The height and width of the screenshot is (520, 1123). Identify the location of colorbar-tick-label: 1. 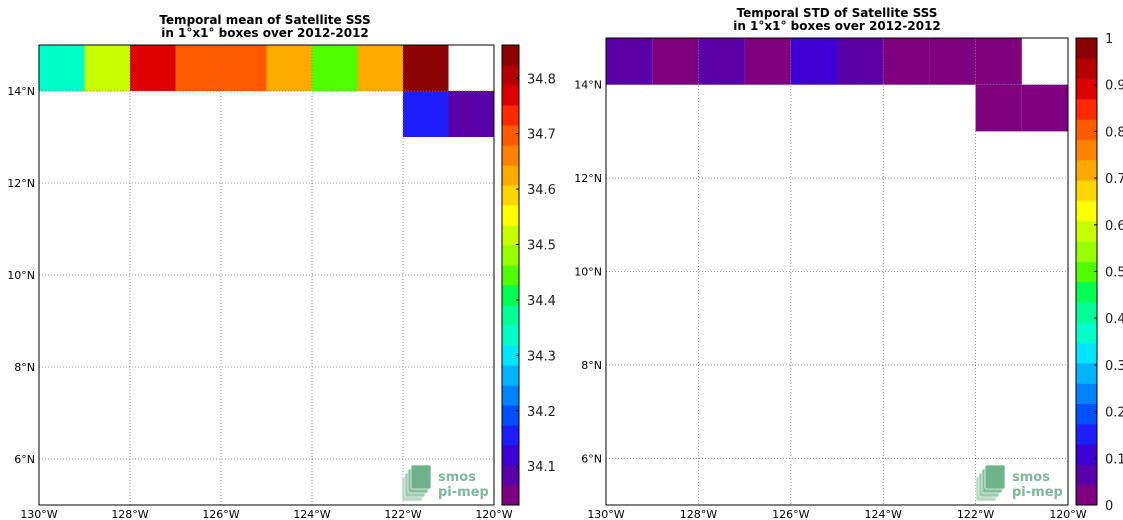
(1109, 39).